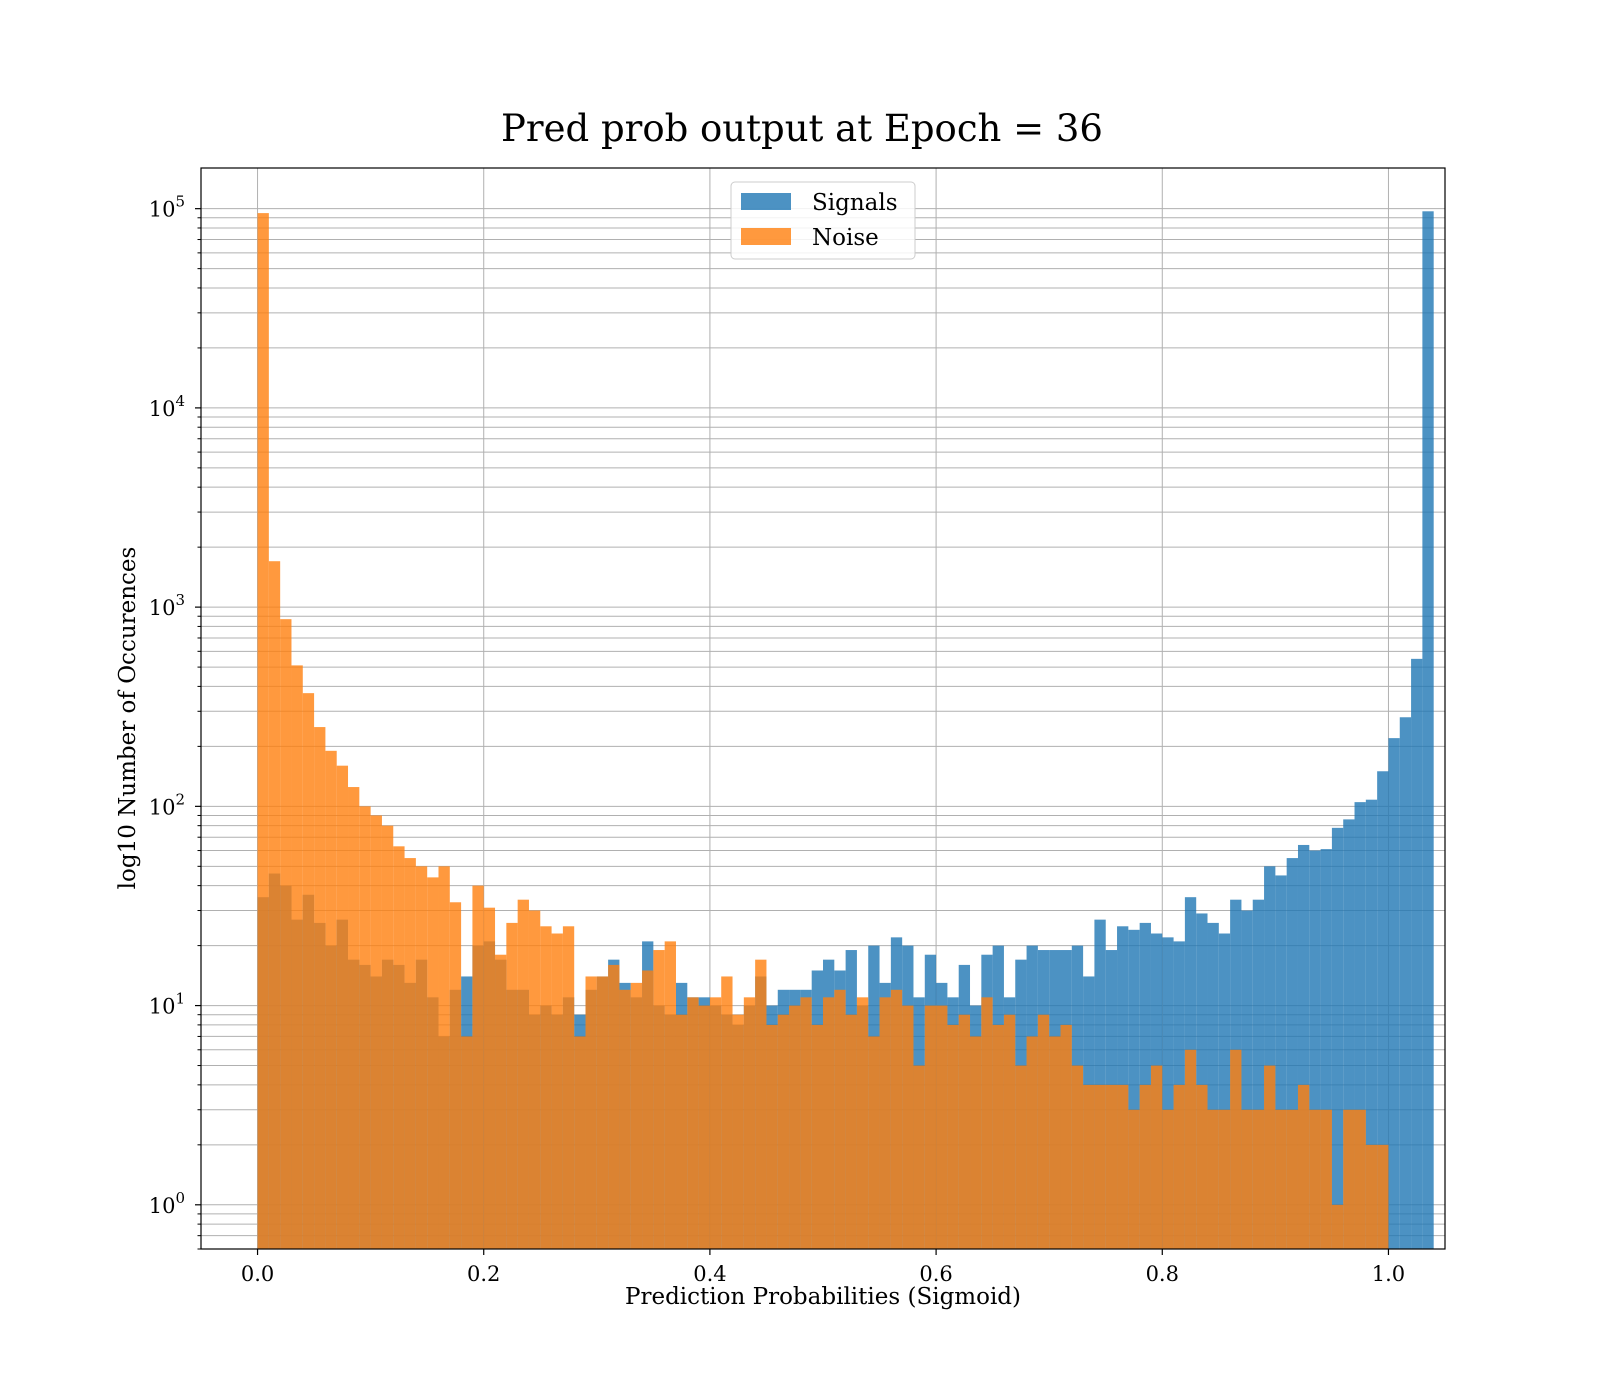  I want to click on x-tick-label: 0.6, so click(935, 1274).